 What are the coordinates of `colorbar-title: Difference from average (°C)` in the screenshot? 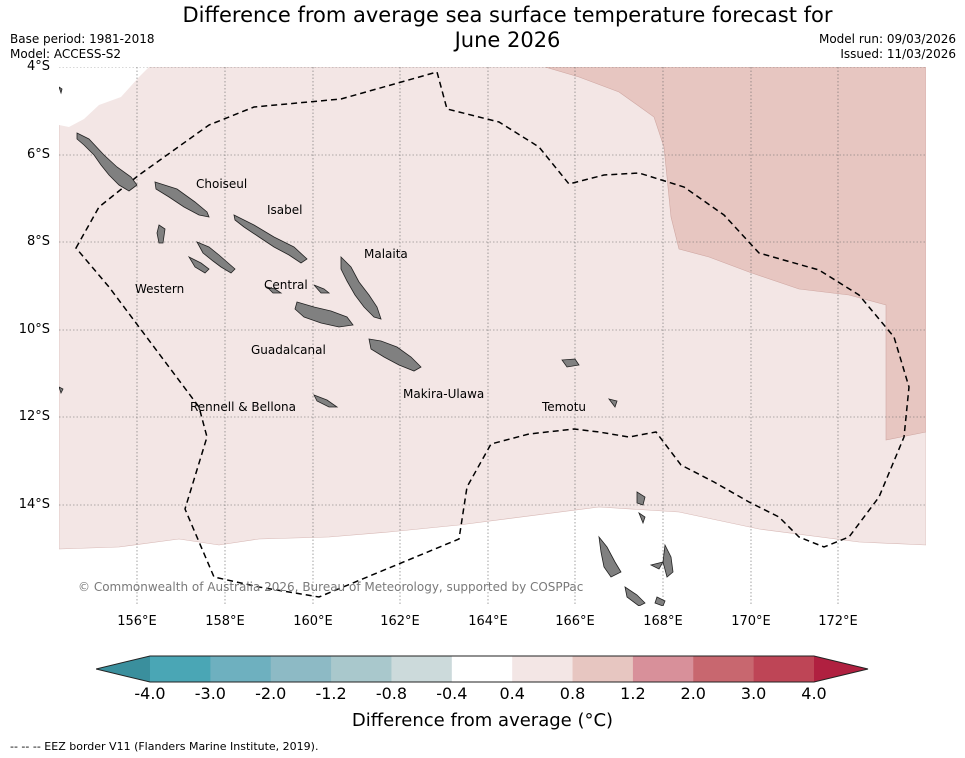 It's located at (482, 720).